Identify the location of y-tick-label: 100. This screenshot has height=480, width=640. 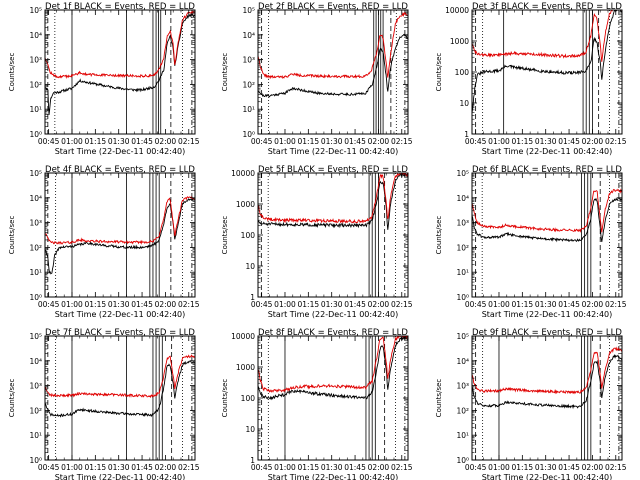
(462, 72).